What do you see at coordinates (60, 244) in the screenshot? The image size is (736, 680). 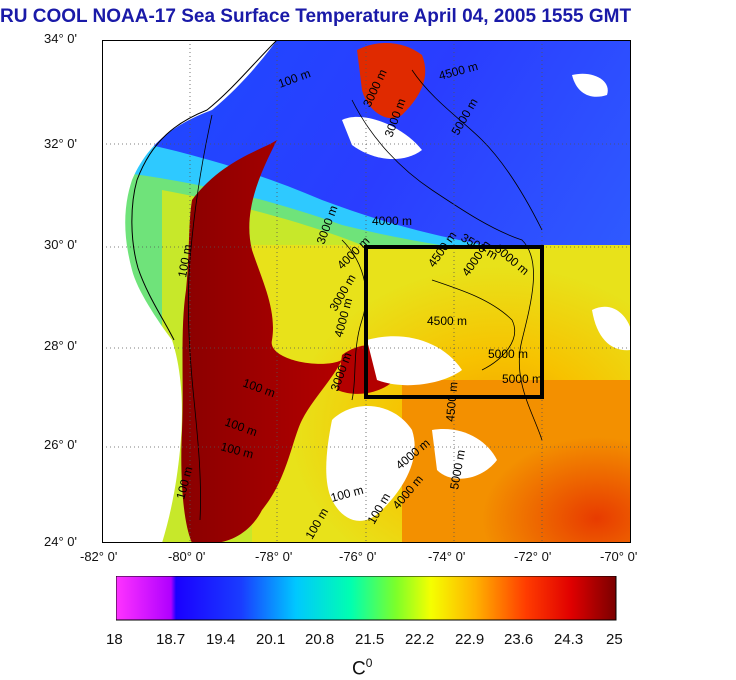 I see `lat-label-30: 30° 0'` at bounding box center [60, 244].